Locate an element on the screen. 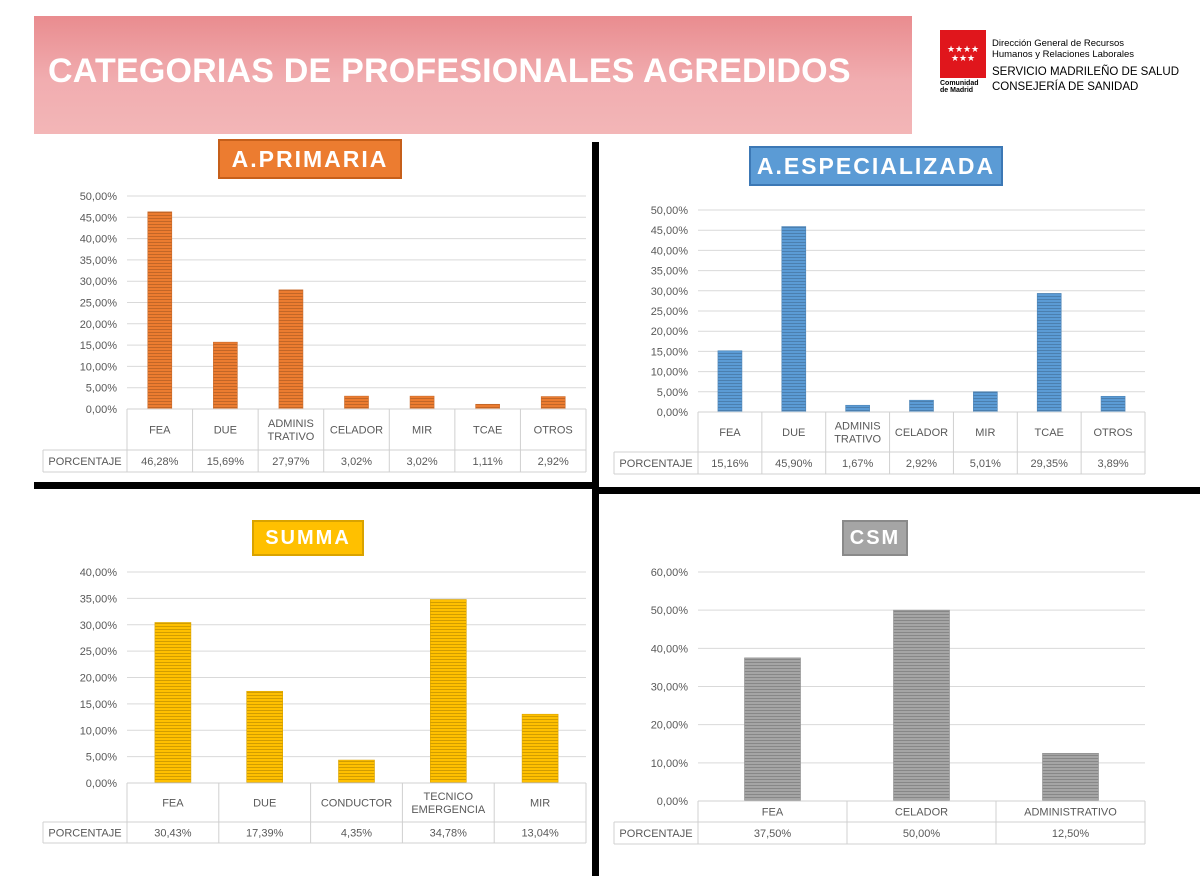 Image resolution: width=1200 pixels, height=876 pixels. panel-title-especializada: A.ESPECIALIZADA is located at coordinates (876, 166).